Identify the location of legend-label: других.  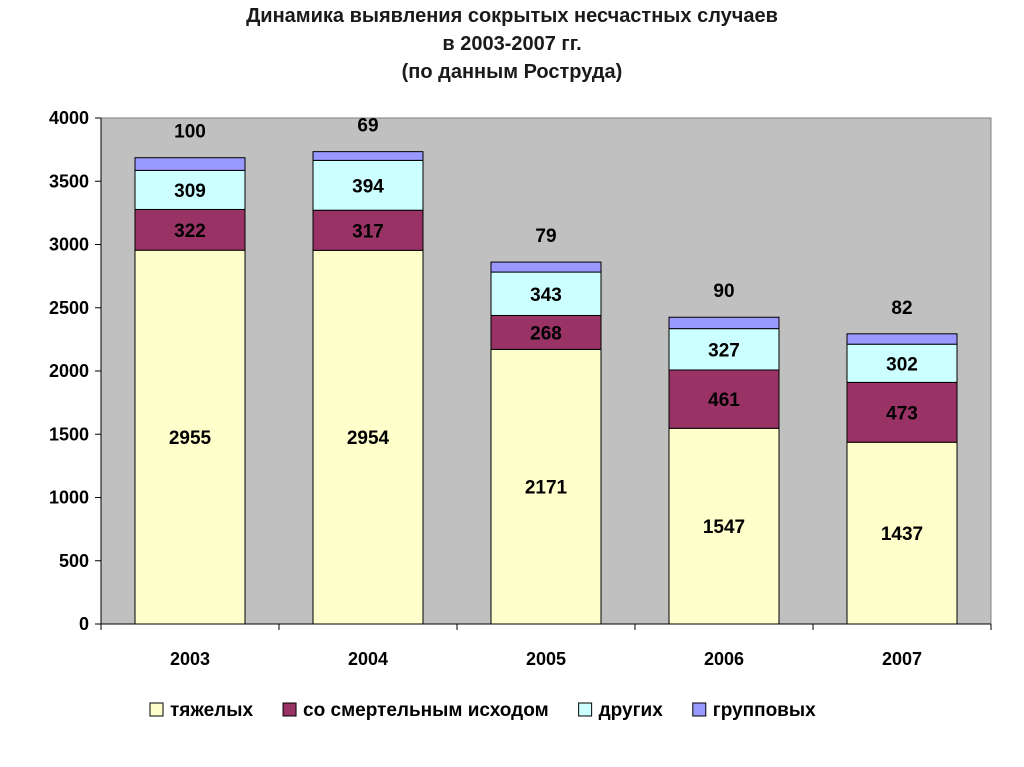
(631, 710).